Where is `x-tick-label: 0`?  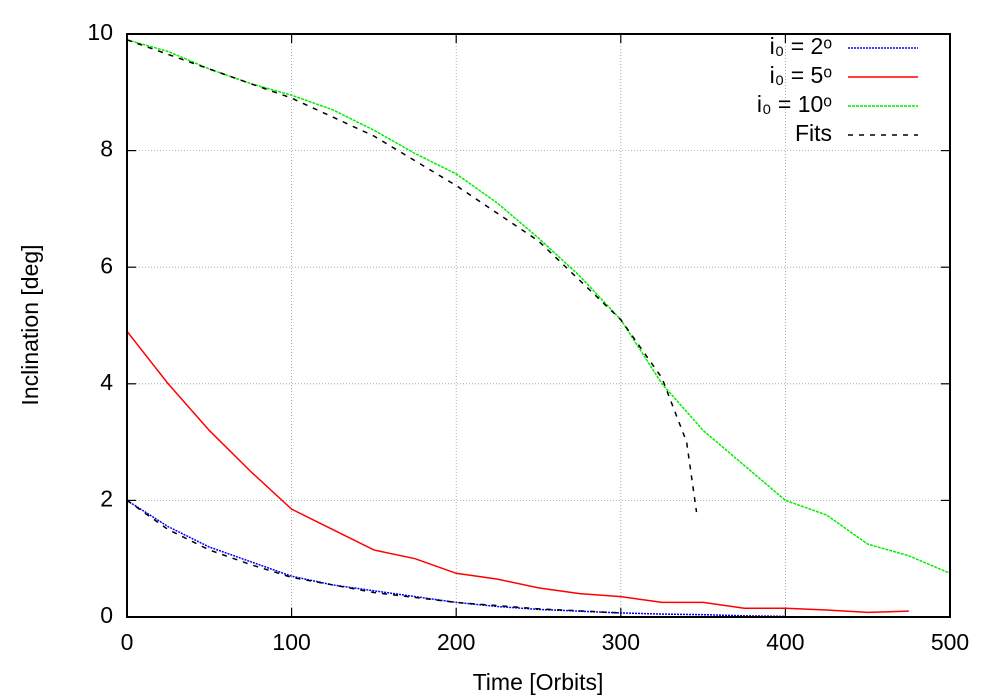
x-tick-label: 0 is located at coordinates (127, 642).